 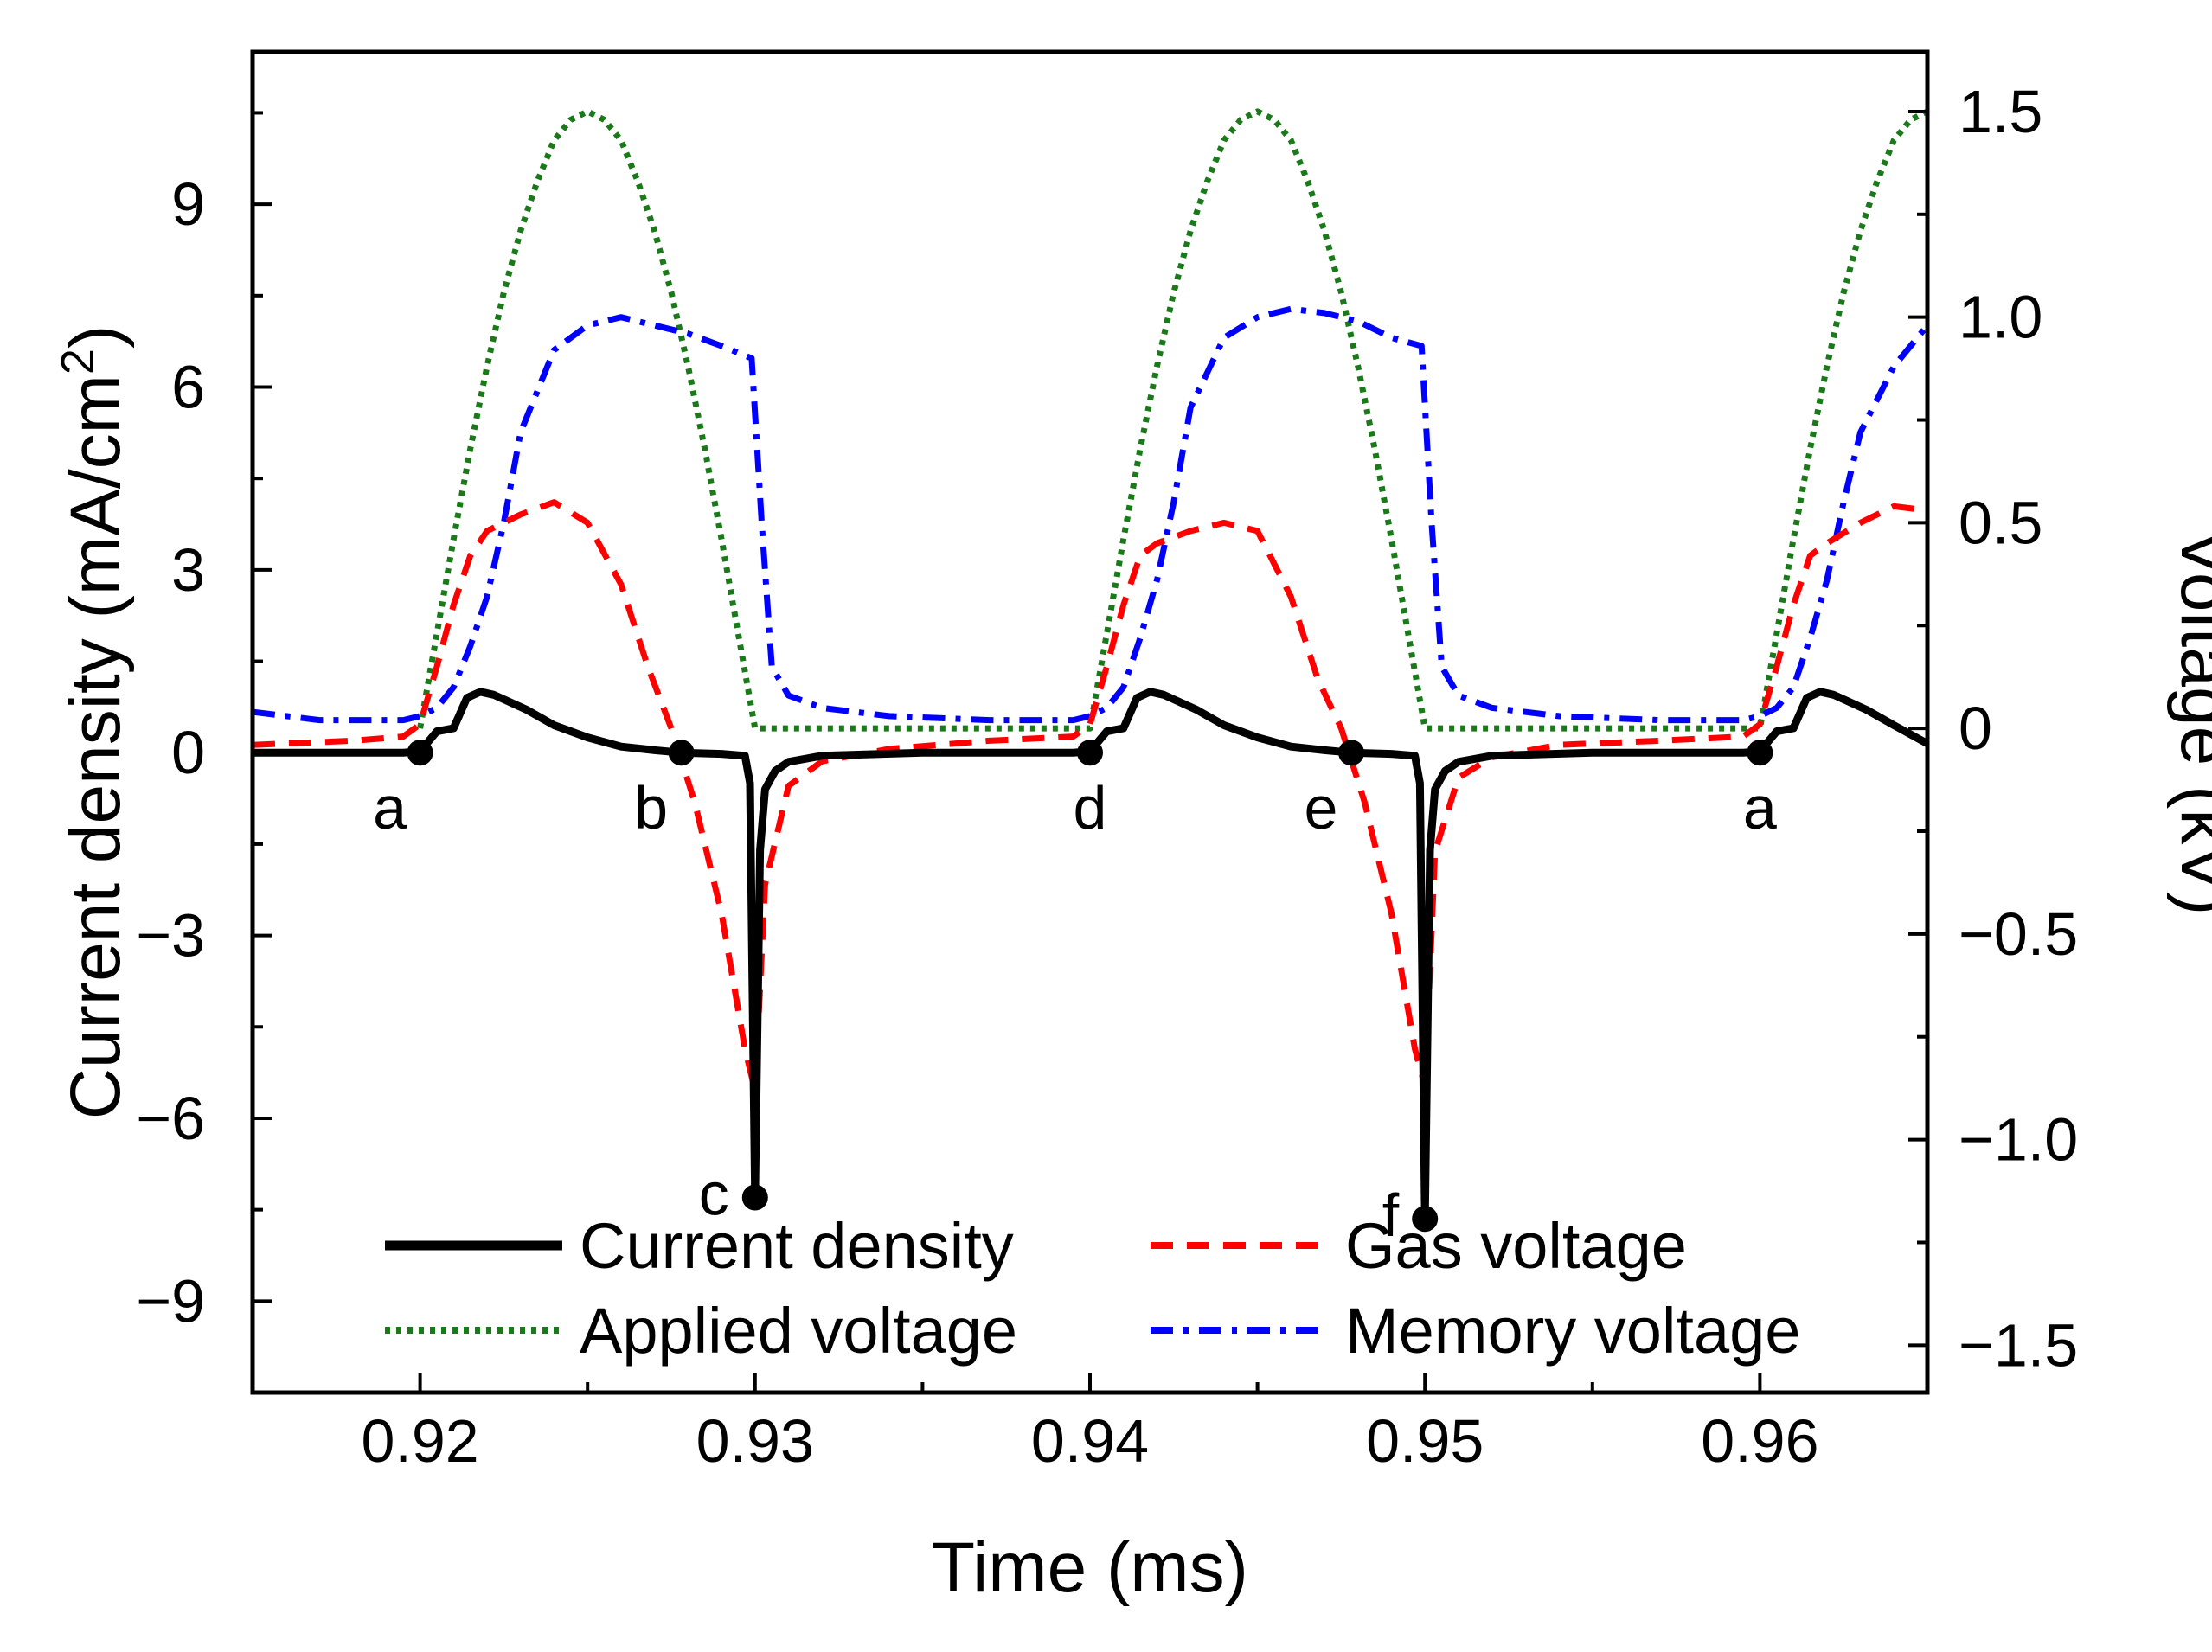 I want to click on point-label-e: e, so click(x=1321, y=808).